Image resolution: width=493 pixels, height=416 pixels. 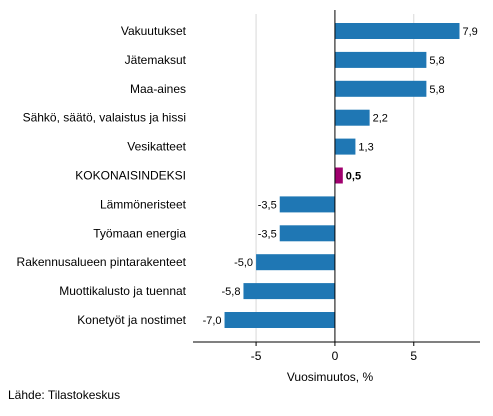 I want to click on category-label: Muottikalusto ja tuennat, so click(x=122, y=291).